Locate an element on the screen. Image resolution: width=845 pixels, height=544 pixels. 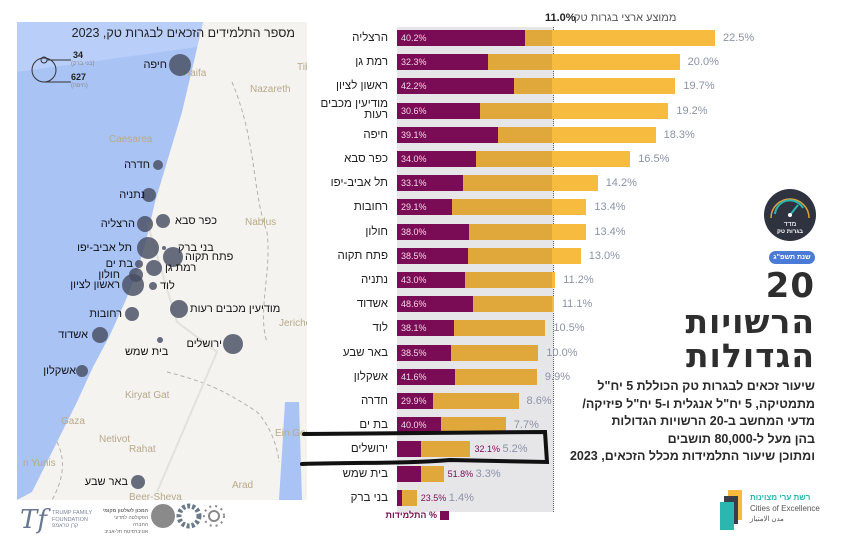
legend-large-city: (חיפה) is located at coordinates (79, 86).